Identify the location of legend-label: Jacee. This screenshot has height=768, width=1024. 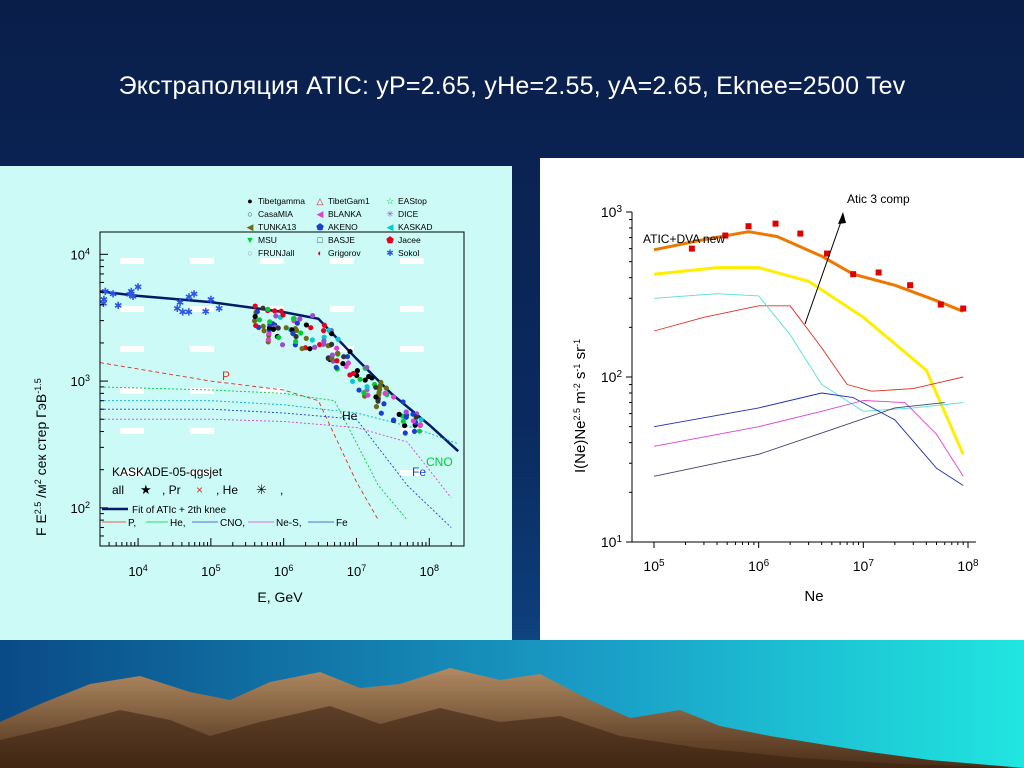
(409, 240).